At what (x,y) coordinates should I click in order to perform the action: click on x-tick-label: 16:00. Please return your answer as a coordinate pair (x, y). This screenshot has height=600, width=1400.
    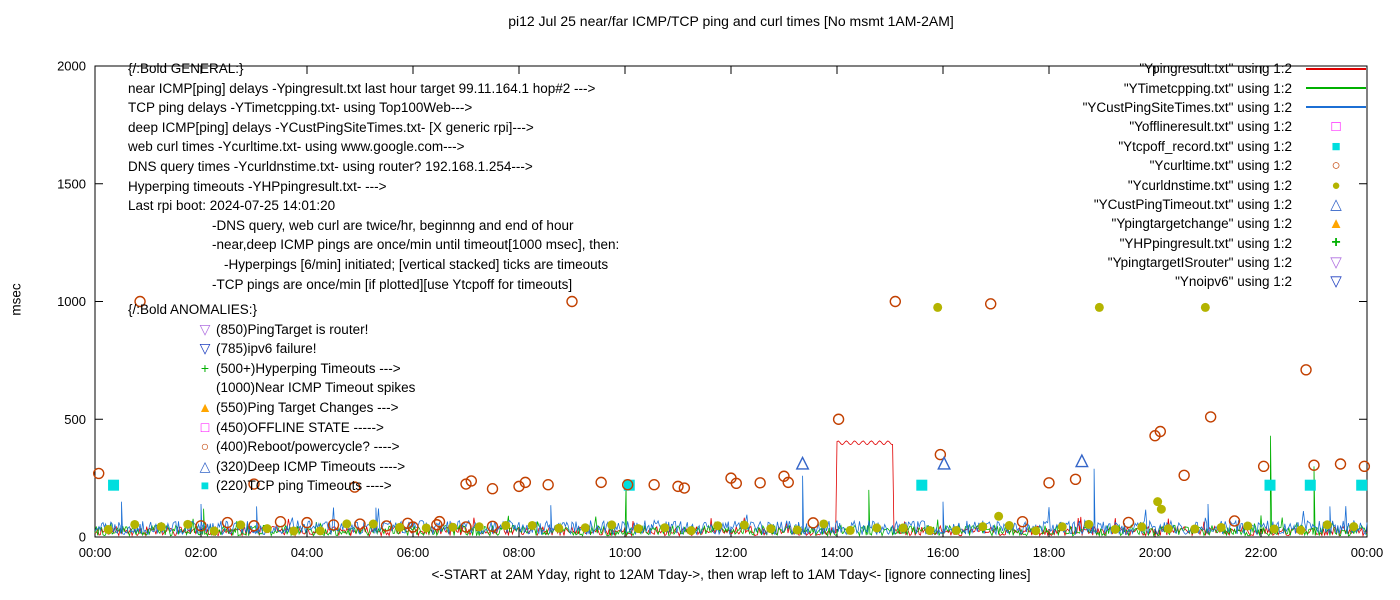
    Looking at the image, I should click on (943, 552).